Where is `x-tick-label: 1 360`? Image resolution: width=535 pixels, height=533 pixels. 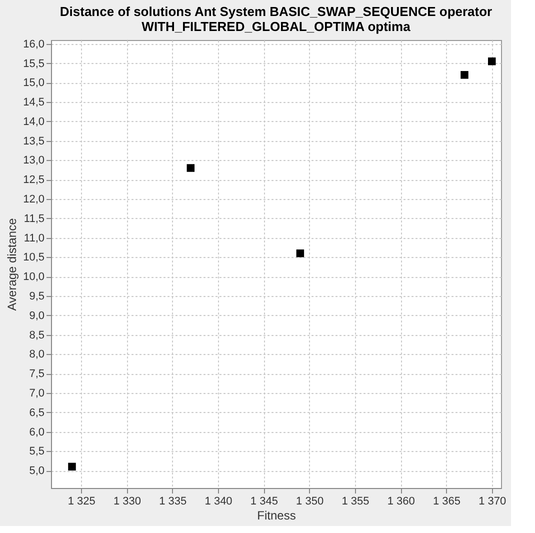
x-tick-label: 1 360 is located at coordinates (401, 502).